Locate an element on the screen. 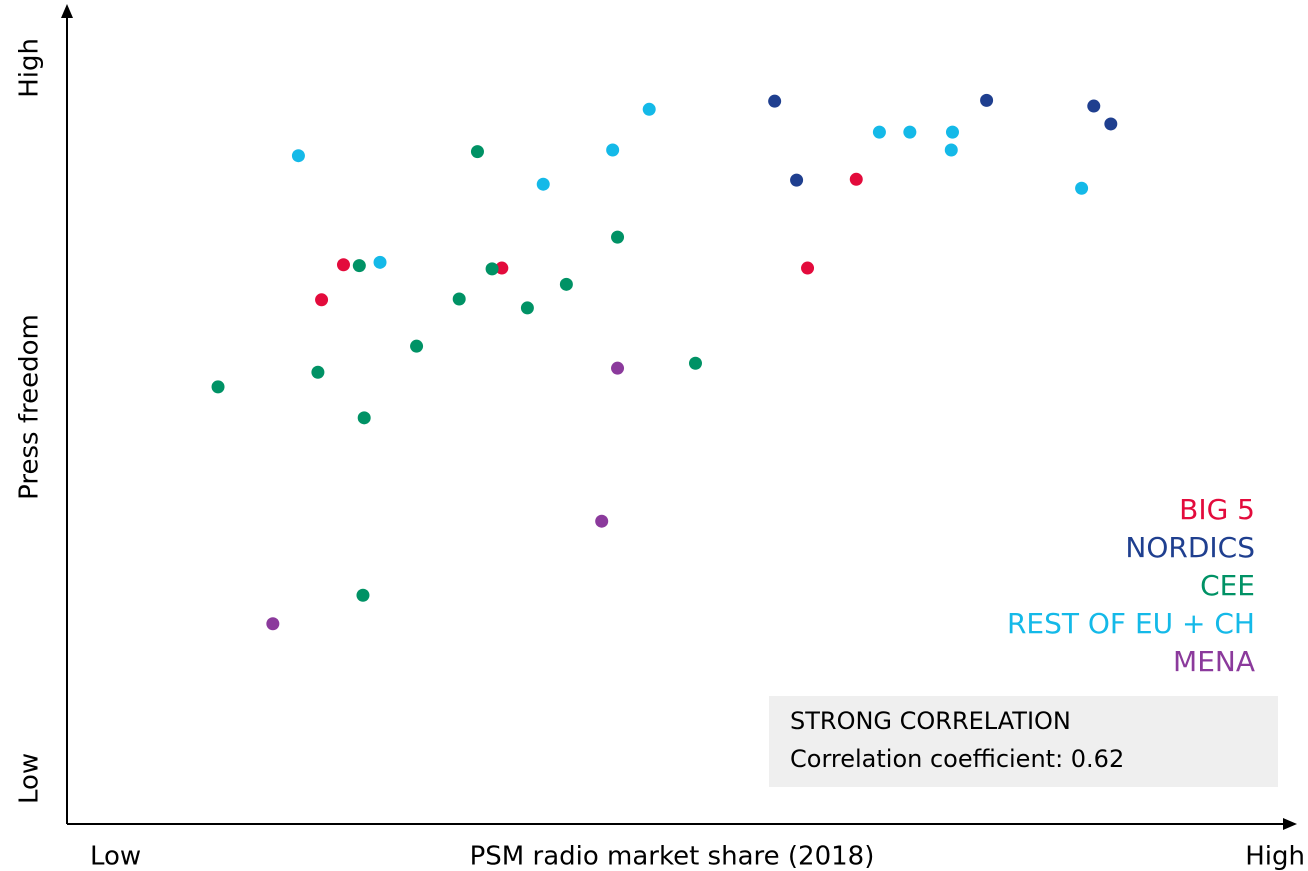 The image size is (1308, 871). annotation-text: Correlation coefficient: 0.62 is located at coordinates (957, 759).